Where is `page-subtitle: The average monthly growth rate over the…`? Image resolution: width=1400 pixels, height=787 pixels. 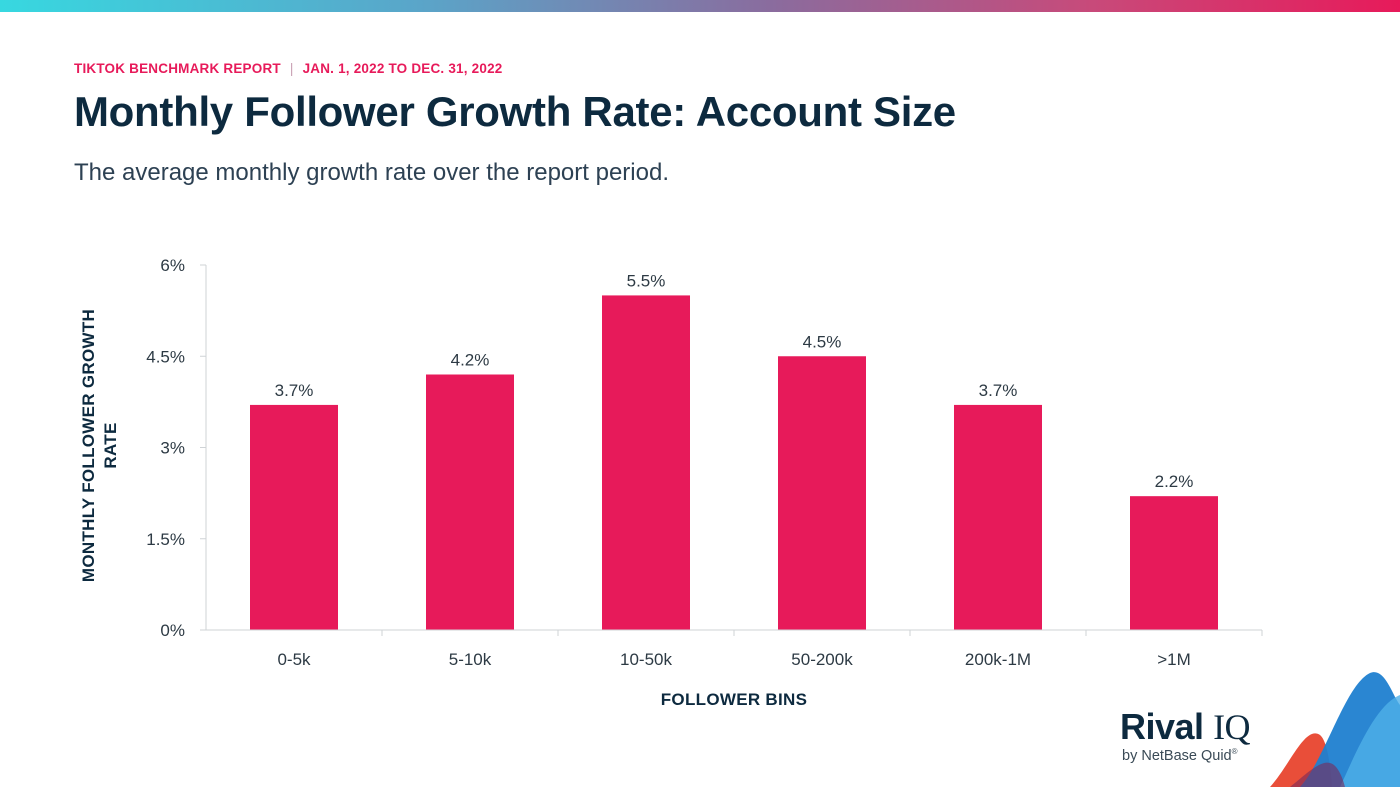 page-subtitle: The average monthly growth rate over the… is located at coordinates (371, 172).